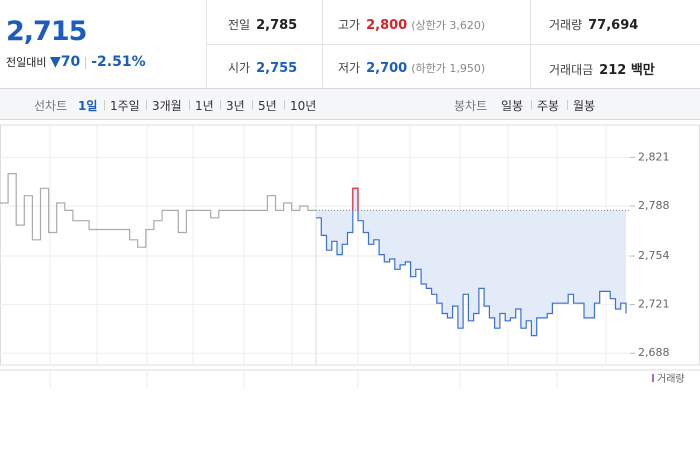  What do you see at coordinates (46, 31) in the screenshot?
I see `price: 2,715` at bounding box center [46, 31].